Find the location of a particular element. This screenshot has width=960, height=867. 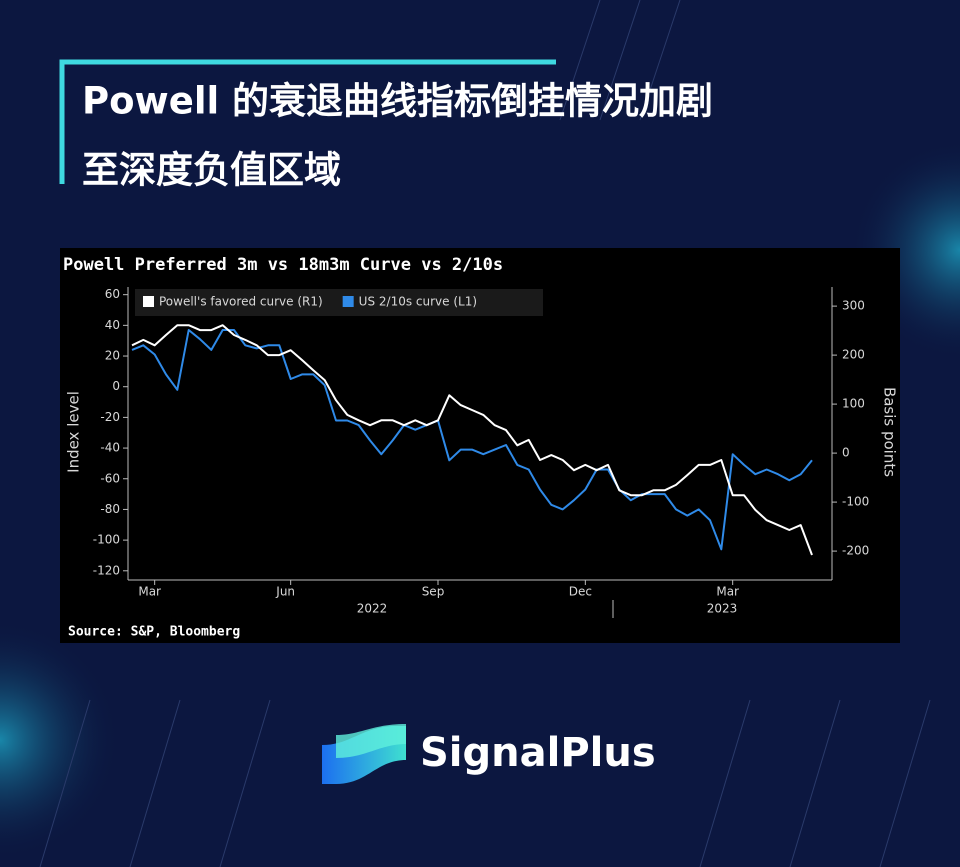

y2-axis-label: Basis points is located at coordinates (890, 432).